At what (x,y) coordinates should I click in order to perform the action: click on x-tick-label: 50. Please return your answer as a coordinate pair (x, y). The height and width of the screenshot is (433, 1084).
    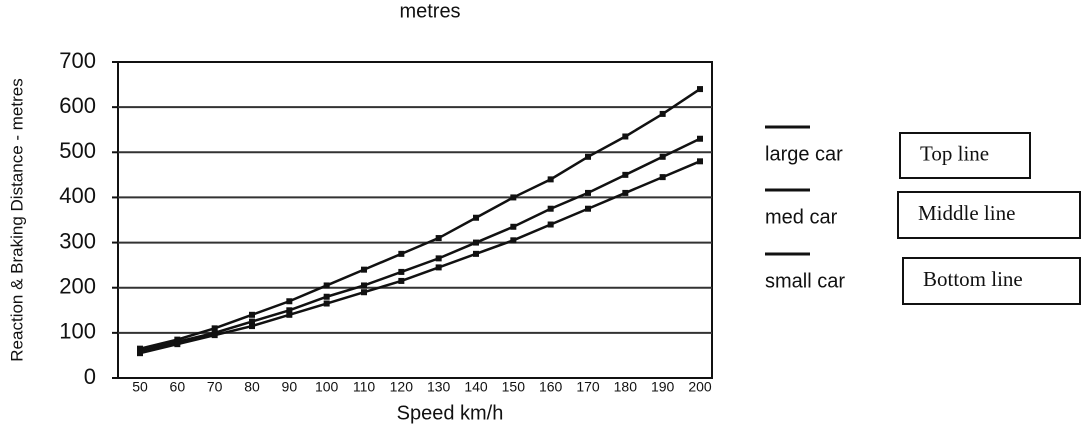
    Looking at the image, I should click on (140, 387).